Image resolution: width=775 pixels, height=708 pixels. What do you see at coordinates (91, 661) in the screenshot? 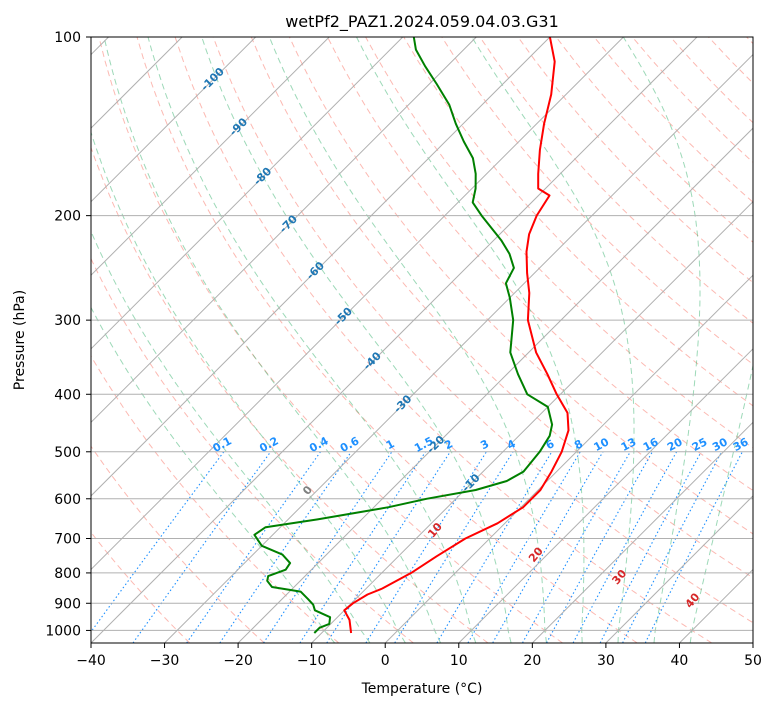
I see `x-tick-label: −40` at bounding box center [91, 661].